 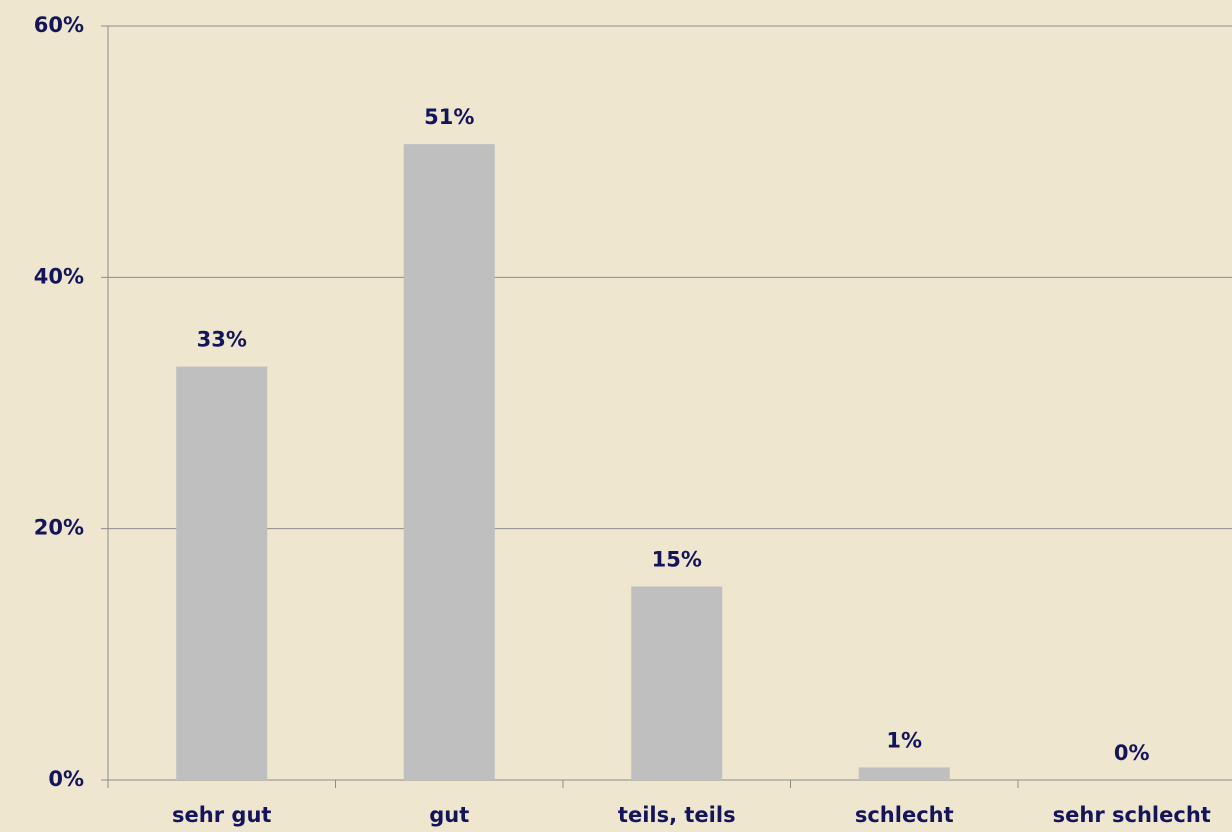 What do you see at coordinates (59, 276) in the screenshot?
I see `y-tick-label: 40%` at bounding box center [59, 276].